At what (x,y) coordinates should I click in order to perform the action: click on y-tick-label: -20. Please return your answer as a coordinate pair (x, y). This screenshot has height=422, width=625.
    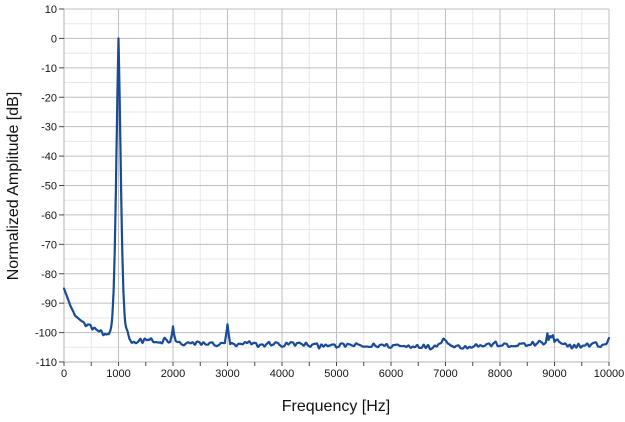
    Looking at the image, I should click on (49, 98).